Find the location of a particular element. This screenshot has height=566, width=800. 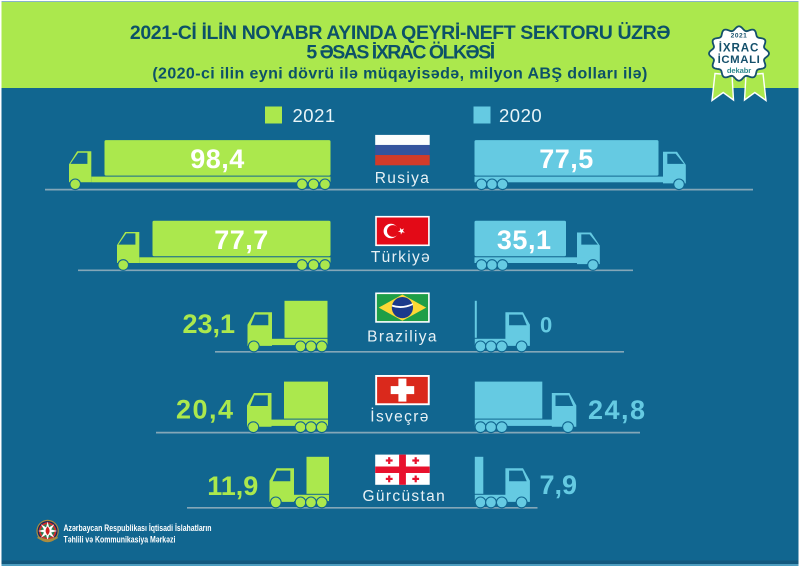

svg-text: İCMALI is located at coordinates (739, 59).